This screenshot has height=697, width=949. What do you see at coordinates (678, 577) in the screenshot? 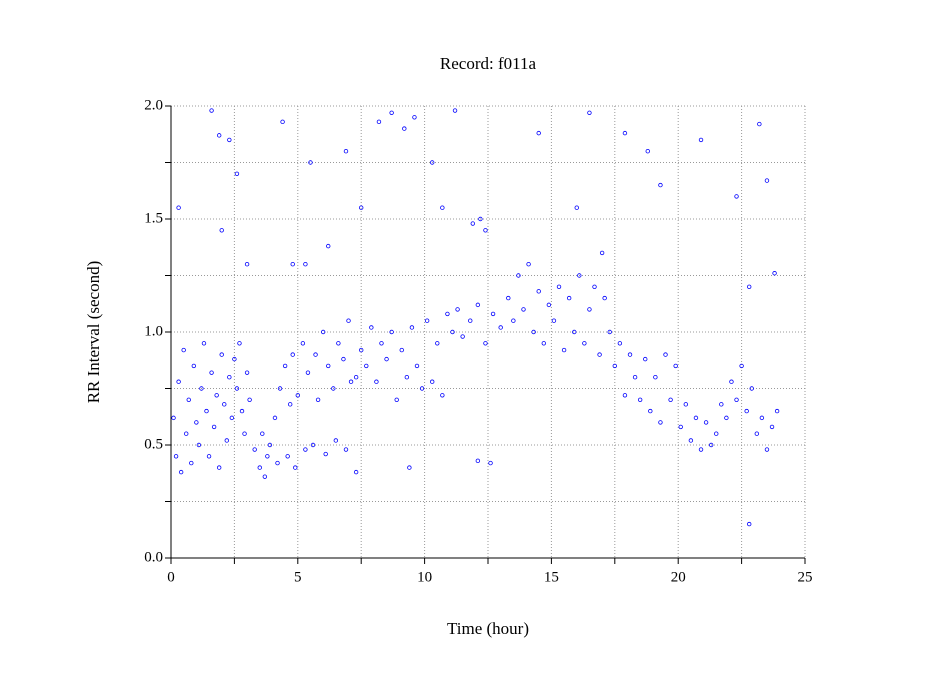
I see `x-tick-label: 20` at bounding box center [678, 577].